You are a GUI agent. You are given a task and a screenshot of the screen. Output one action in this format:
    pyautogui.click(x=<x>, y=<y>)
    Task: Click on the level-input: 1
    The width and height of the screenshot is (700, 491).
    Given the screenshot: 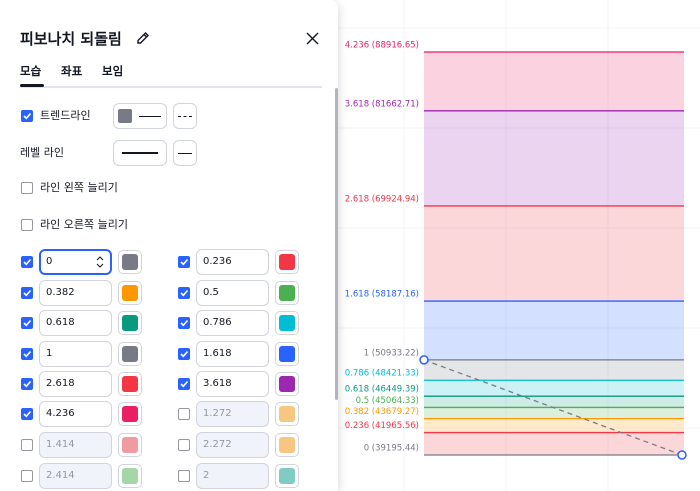 What is the action you would take?
    pyautogui.click(x=75, y=354)
    